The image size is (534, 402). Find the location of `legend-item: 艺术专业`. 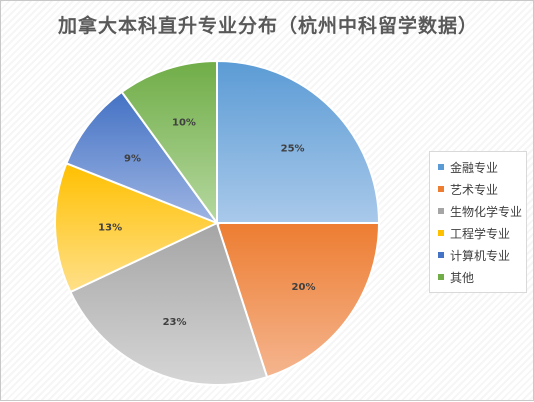

legend-item: 艺术专业 is located at coordinates (468, 189).